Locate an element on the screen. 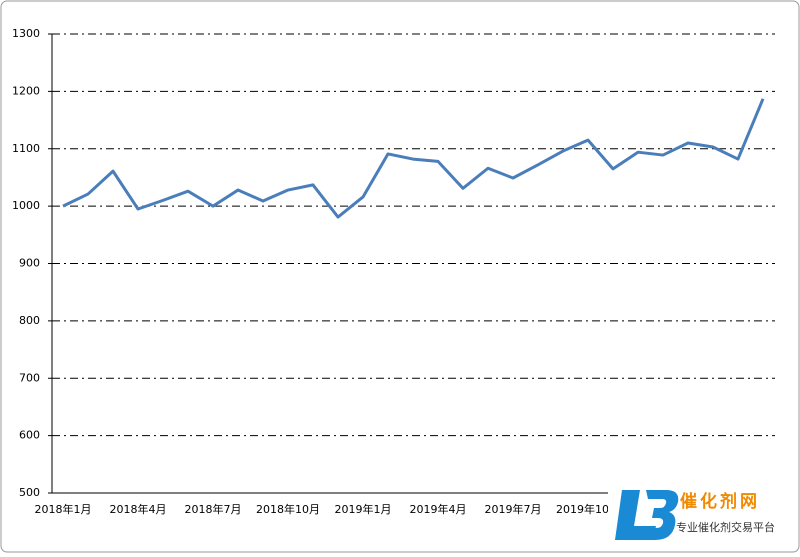 Image resolution: width=800 pixels, height=557 pixels. x-tick-label: 2018年7月 is located at coordinates (213, 509).